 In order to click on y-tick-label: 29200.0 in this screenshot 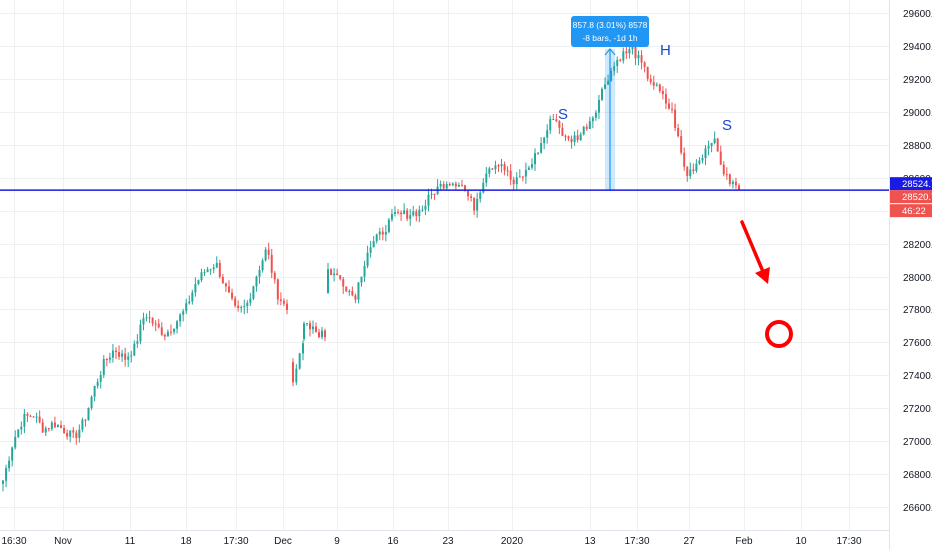, I will do `click(917, 80)`.